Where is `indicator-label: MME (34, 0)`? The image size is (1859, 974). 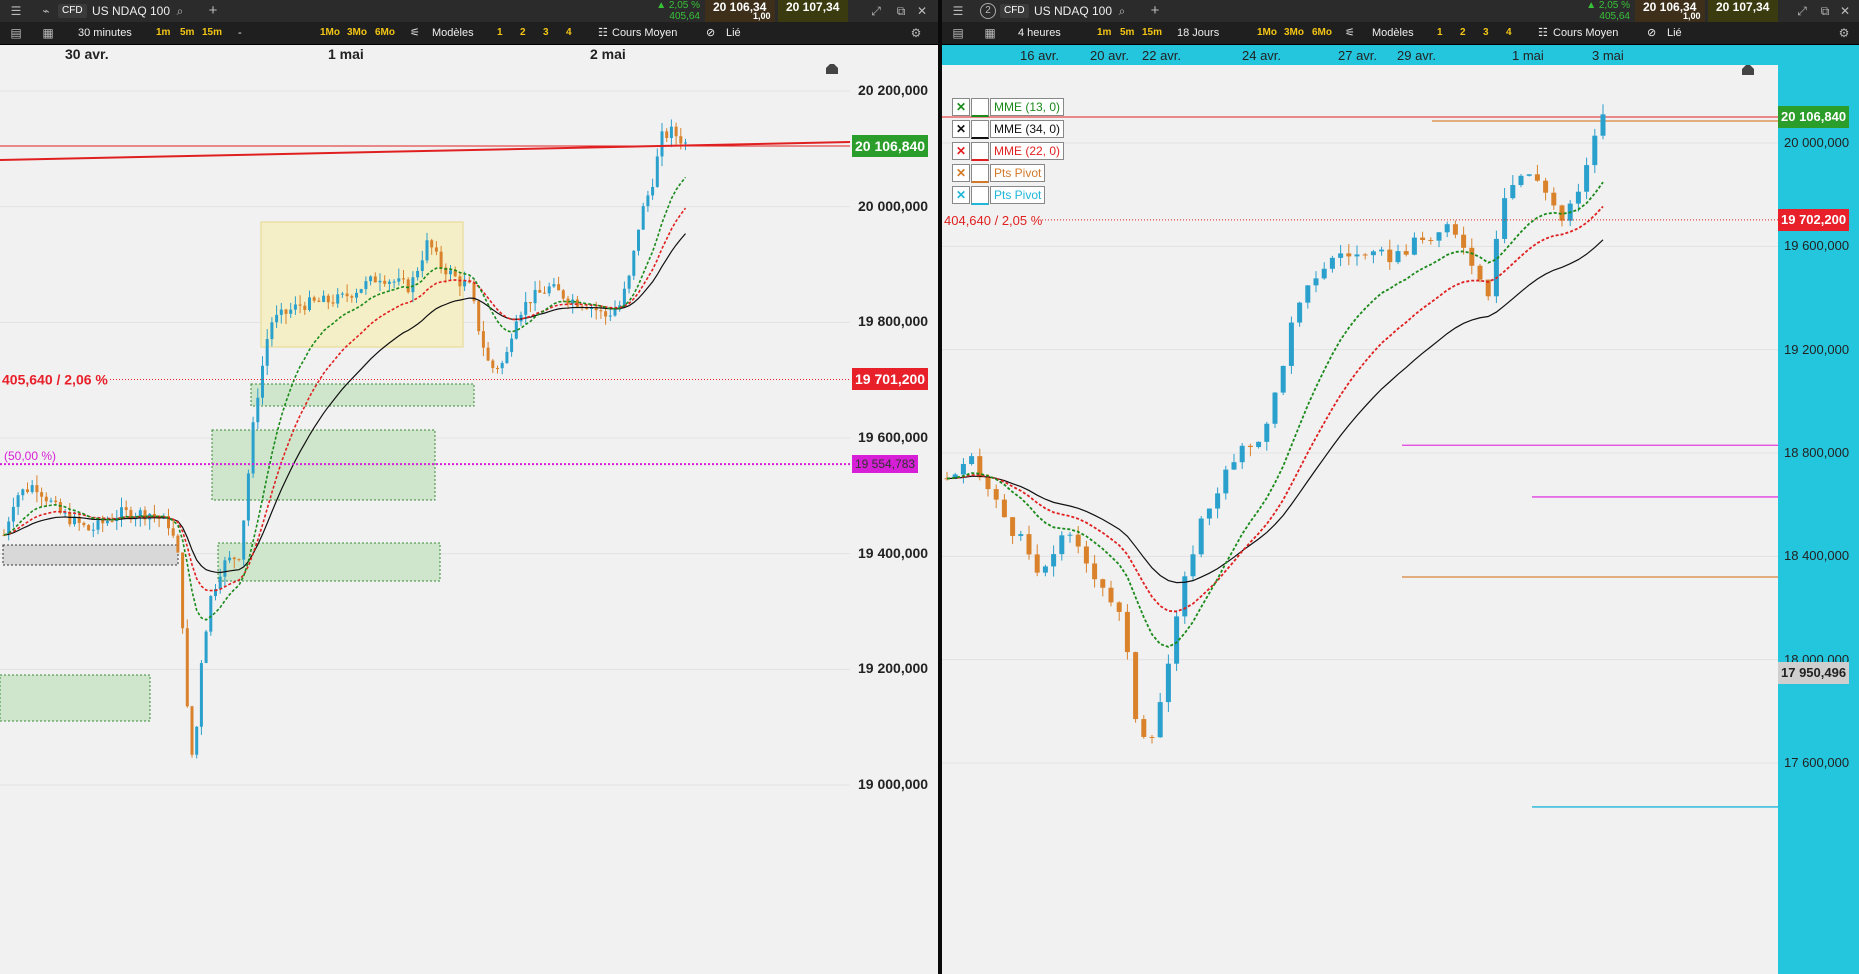 indicator-label: MME (34, 0) is located at coordinates (1027, 129).